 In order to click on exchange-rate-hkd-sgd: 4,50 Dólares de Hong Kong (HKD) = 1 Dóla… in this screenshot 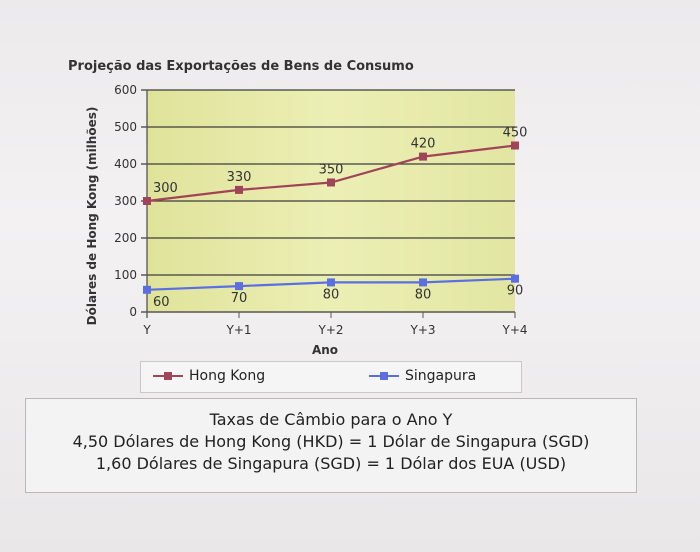, I will do `click(331, 441)`.